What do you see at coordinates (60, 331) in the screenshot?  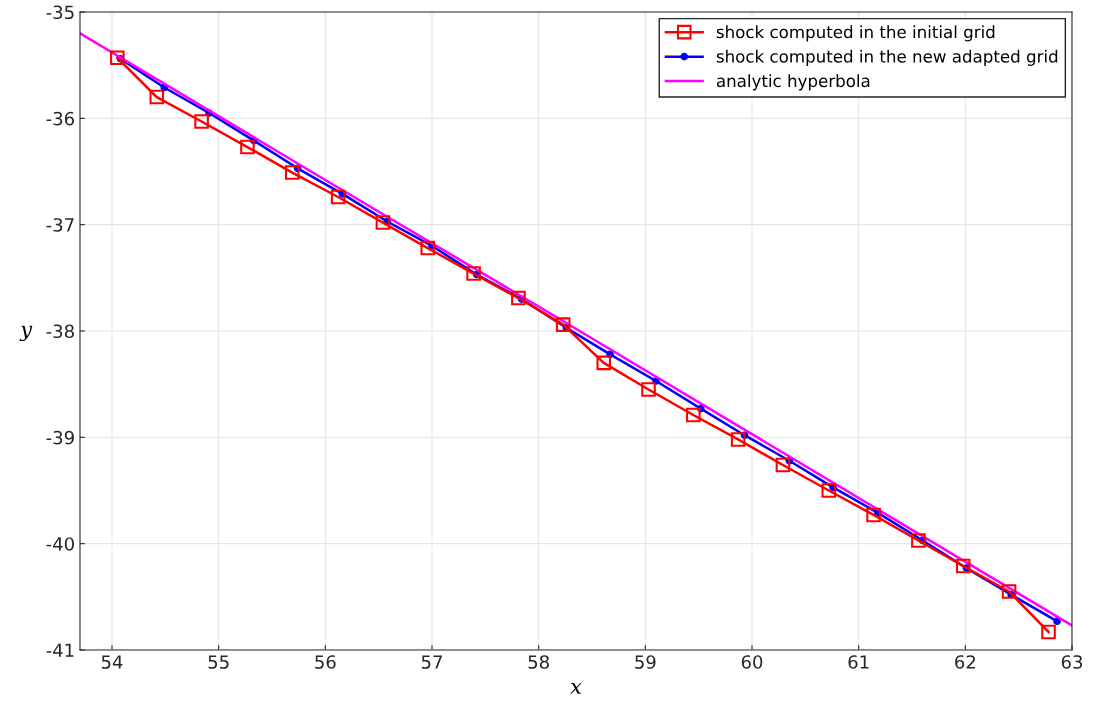 I see `y-tick-label: -38` at bounding box center [60, 331].